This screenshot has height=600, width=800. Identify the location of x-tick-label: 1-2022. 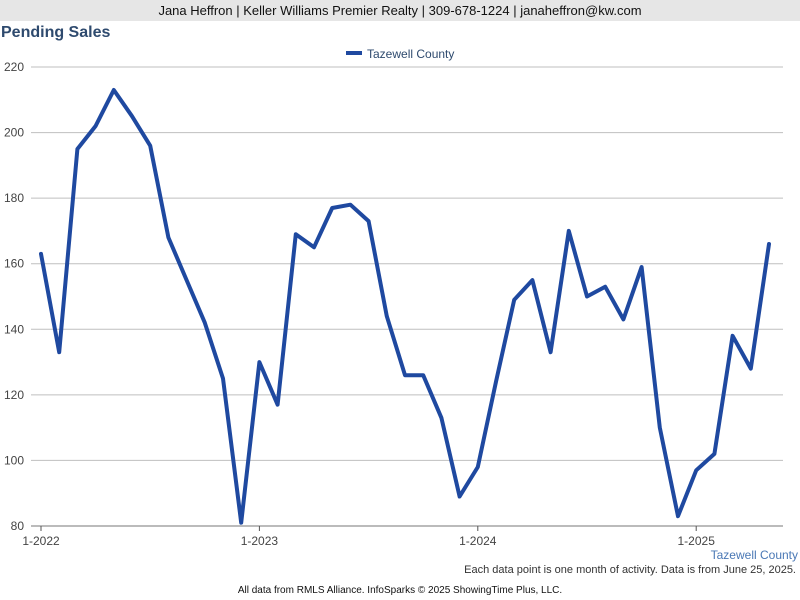
(41, 541).